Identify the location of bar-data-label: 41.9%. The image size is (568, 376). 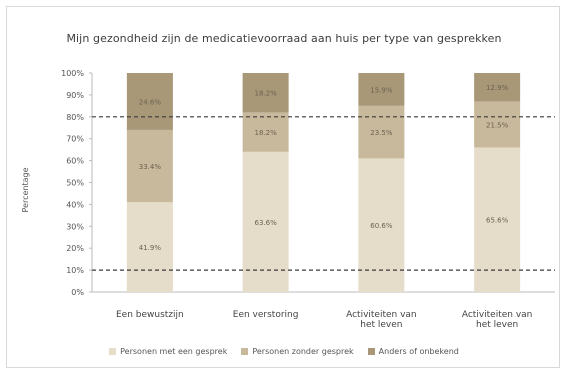
(150, 248).